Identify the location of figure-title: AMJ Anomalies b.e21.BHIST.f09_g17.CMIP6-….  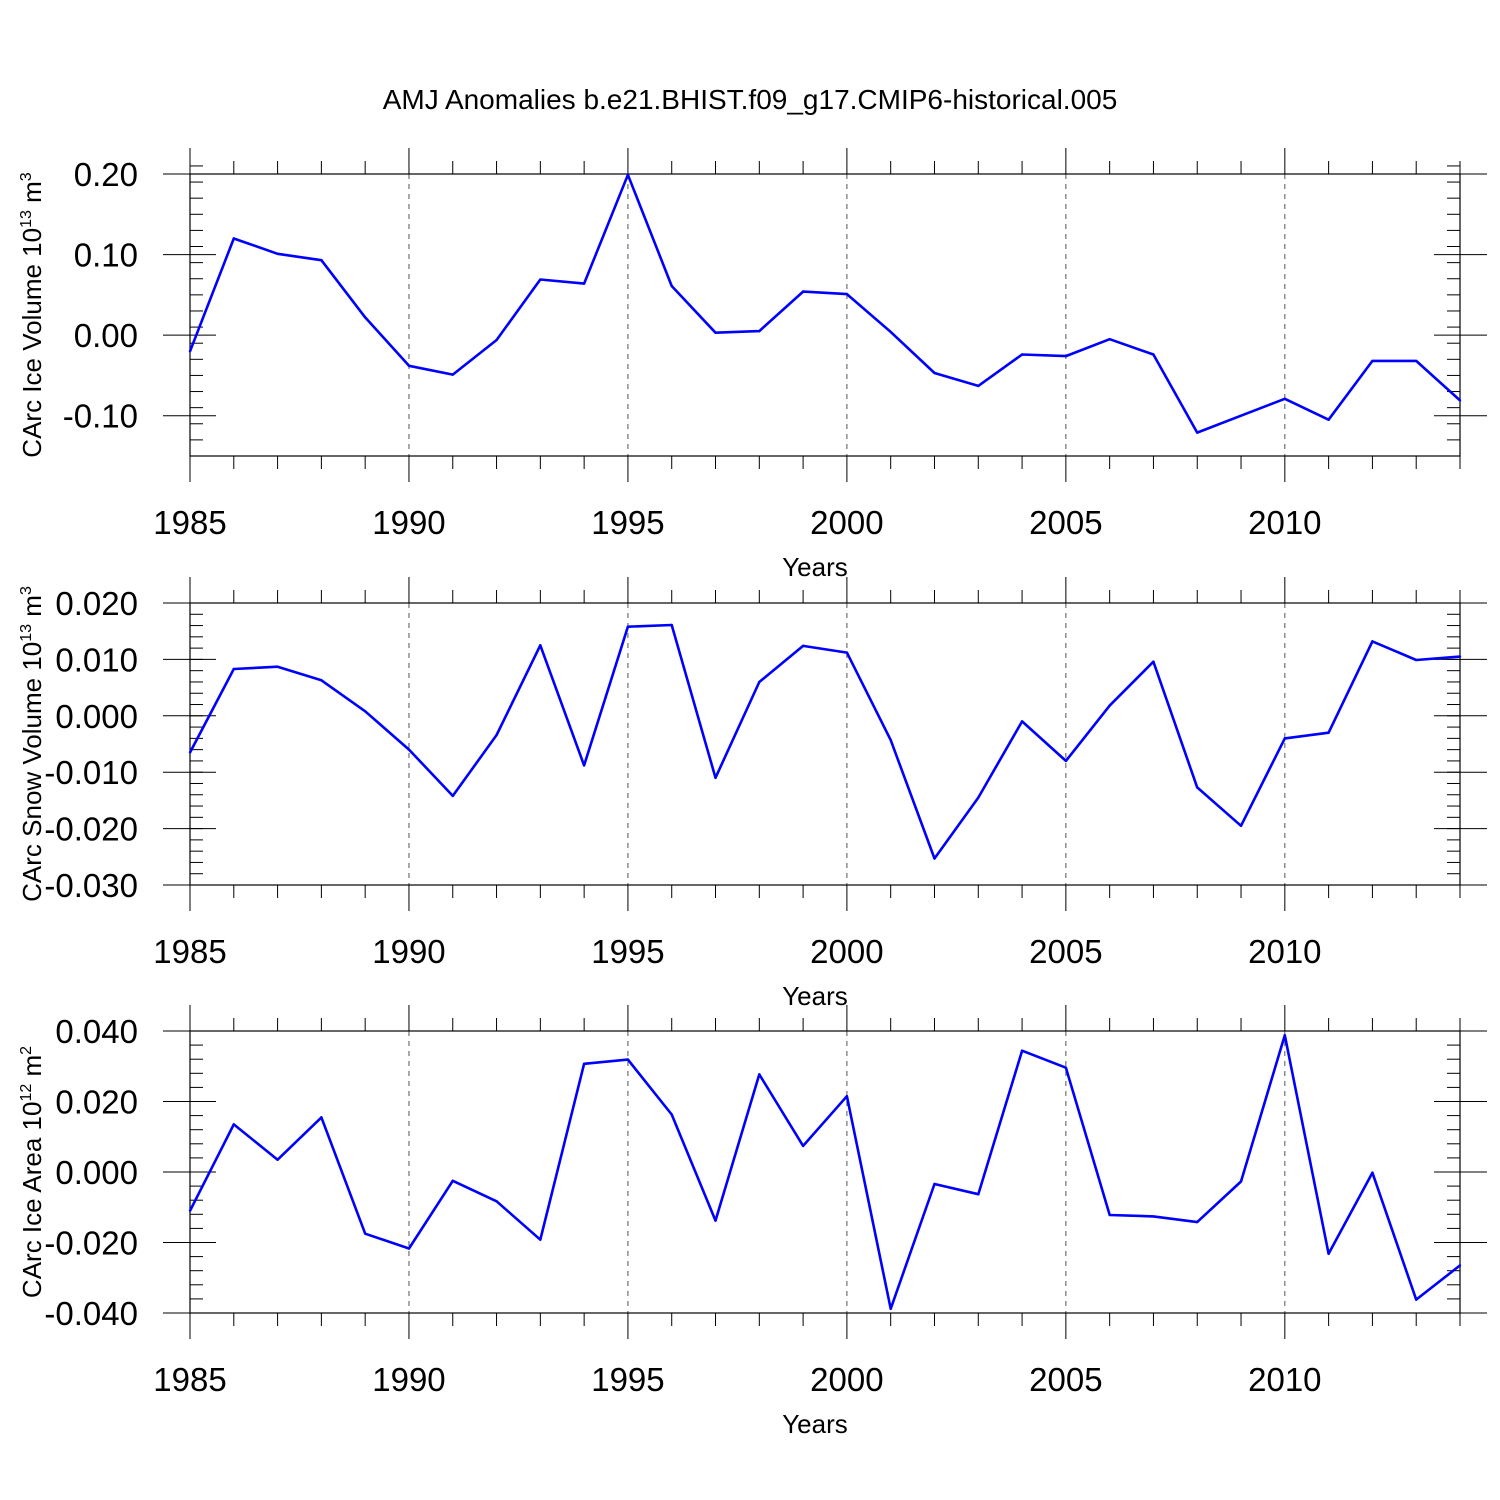
(750, 99).